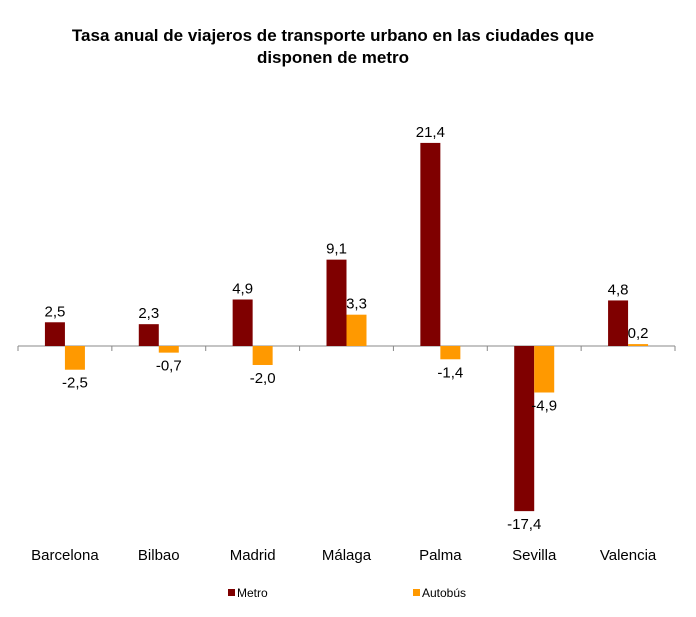  I want to click on autobus-data-label: -4,9, so click(544, 406).